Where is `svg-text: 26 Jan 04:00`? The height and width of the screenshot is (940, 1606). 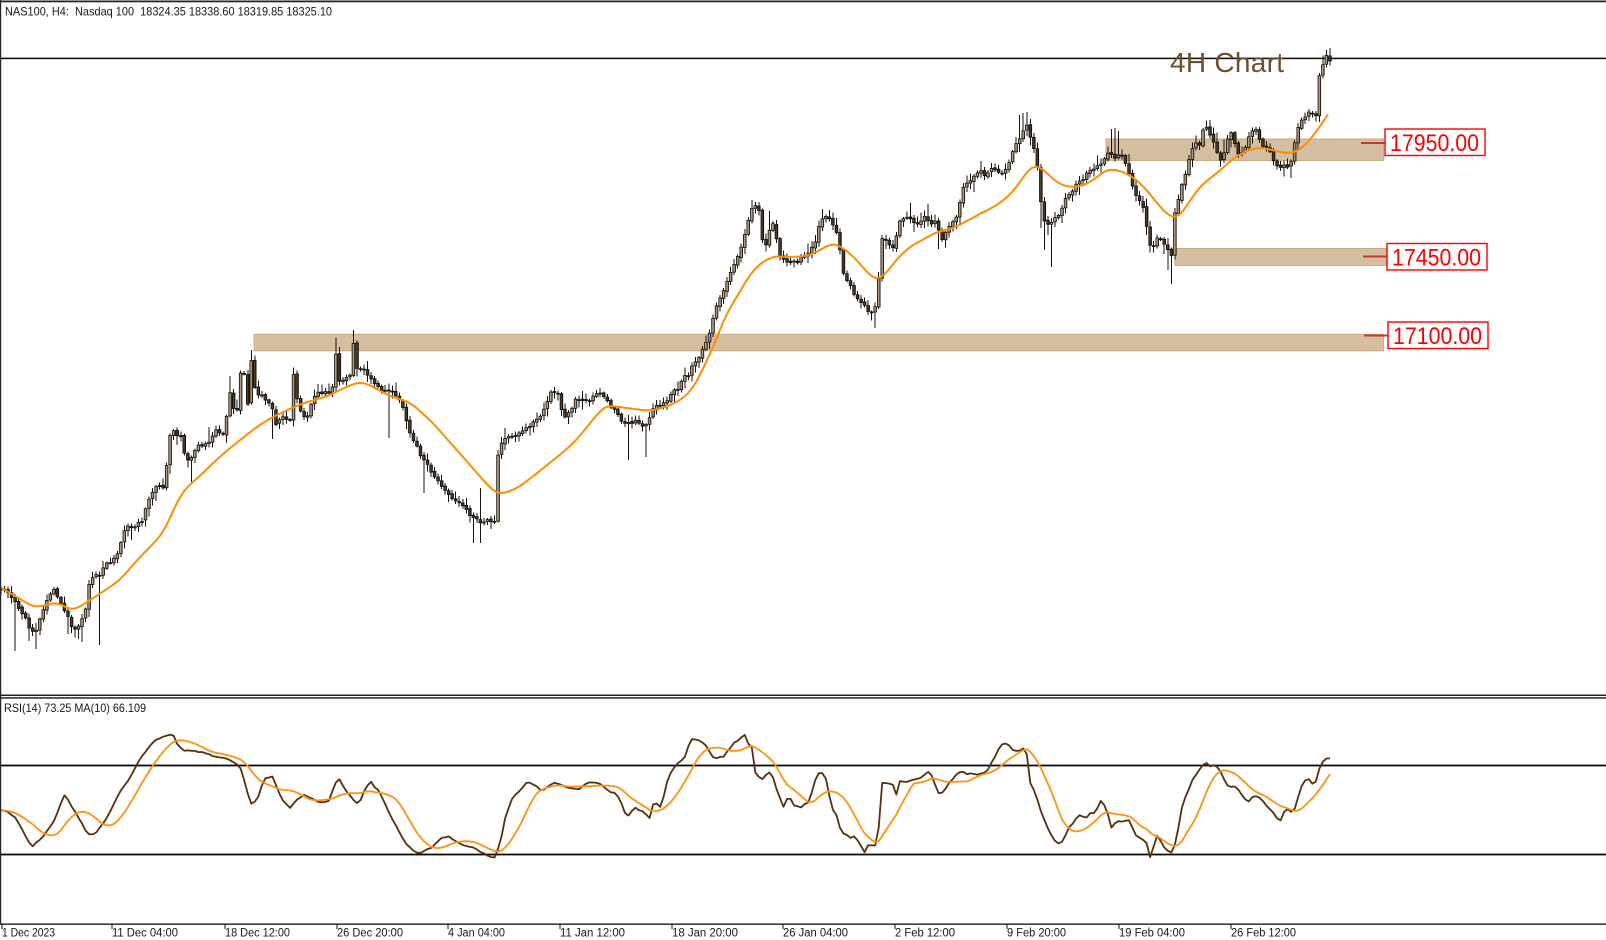 svg-text: 26 Jan 04:00 is located at coordinates (815, 934).